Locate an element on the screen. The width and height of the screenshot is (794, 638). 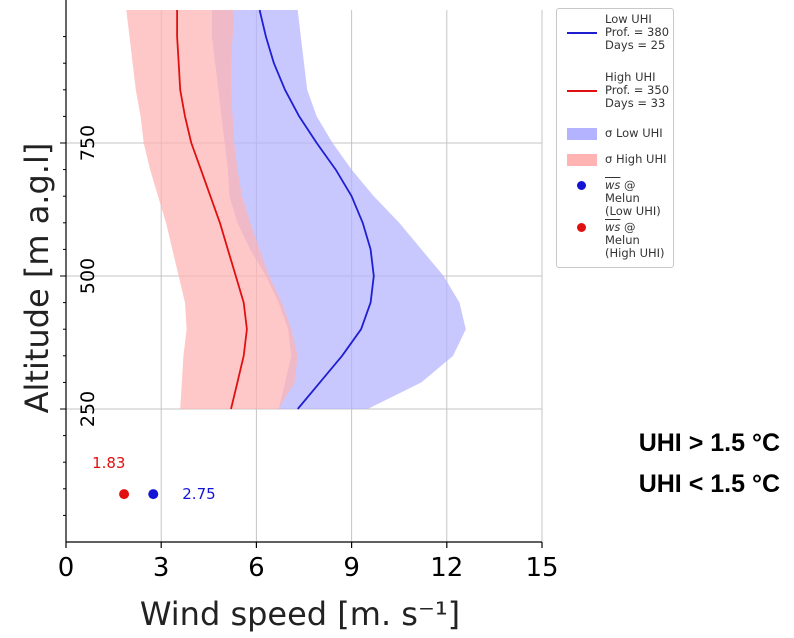
x-tick-label: 6 is located at coordinates (256, 568).